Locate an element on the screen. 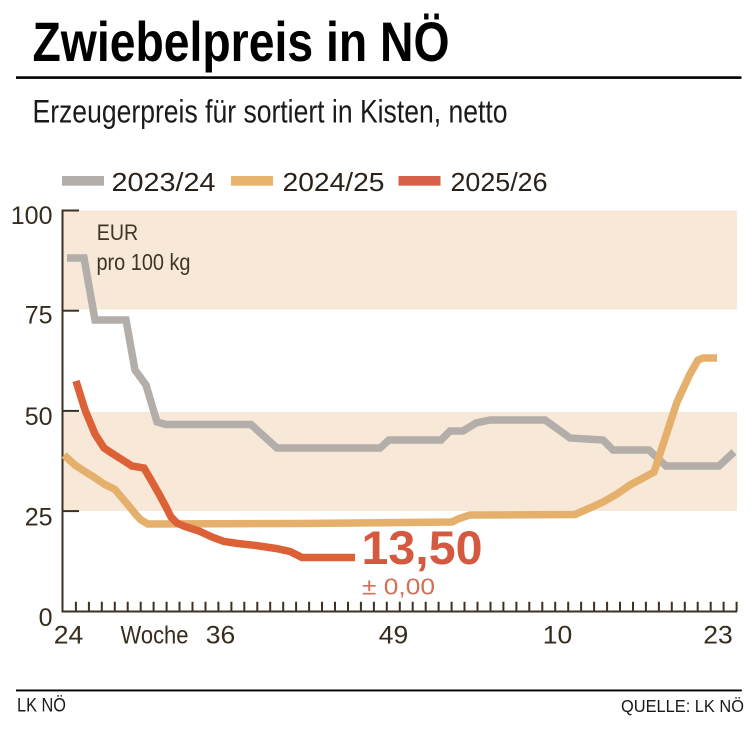 The image size is (756, 729). svg-text: EUR is located at coordinates (117, 232).